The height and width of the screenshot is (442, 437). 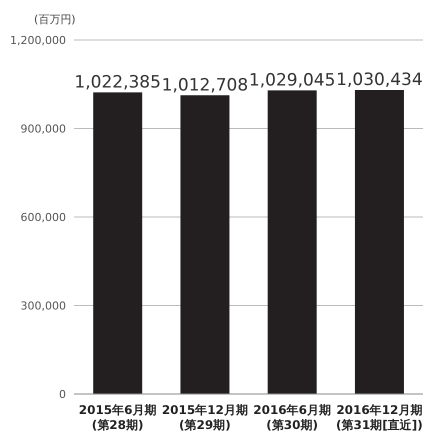 I want to click on x-tick-label: 2015年6月期 (第28期), so click(x=117, y=417).